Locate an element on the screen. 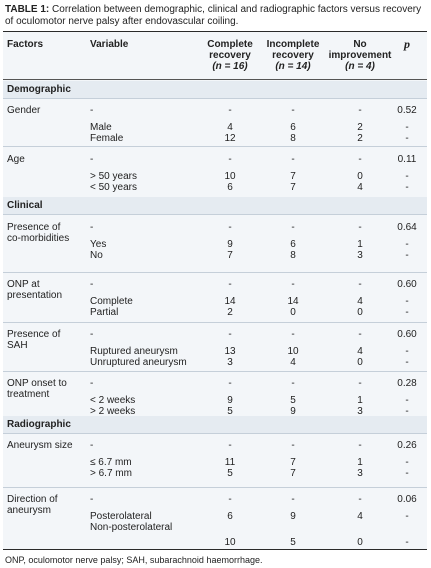 This screenshot has width=431, height=568. complete-recovery-cell: 14 is located at coordinates (230, 301).